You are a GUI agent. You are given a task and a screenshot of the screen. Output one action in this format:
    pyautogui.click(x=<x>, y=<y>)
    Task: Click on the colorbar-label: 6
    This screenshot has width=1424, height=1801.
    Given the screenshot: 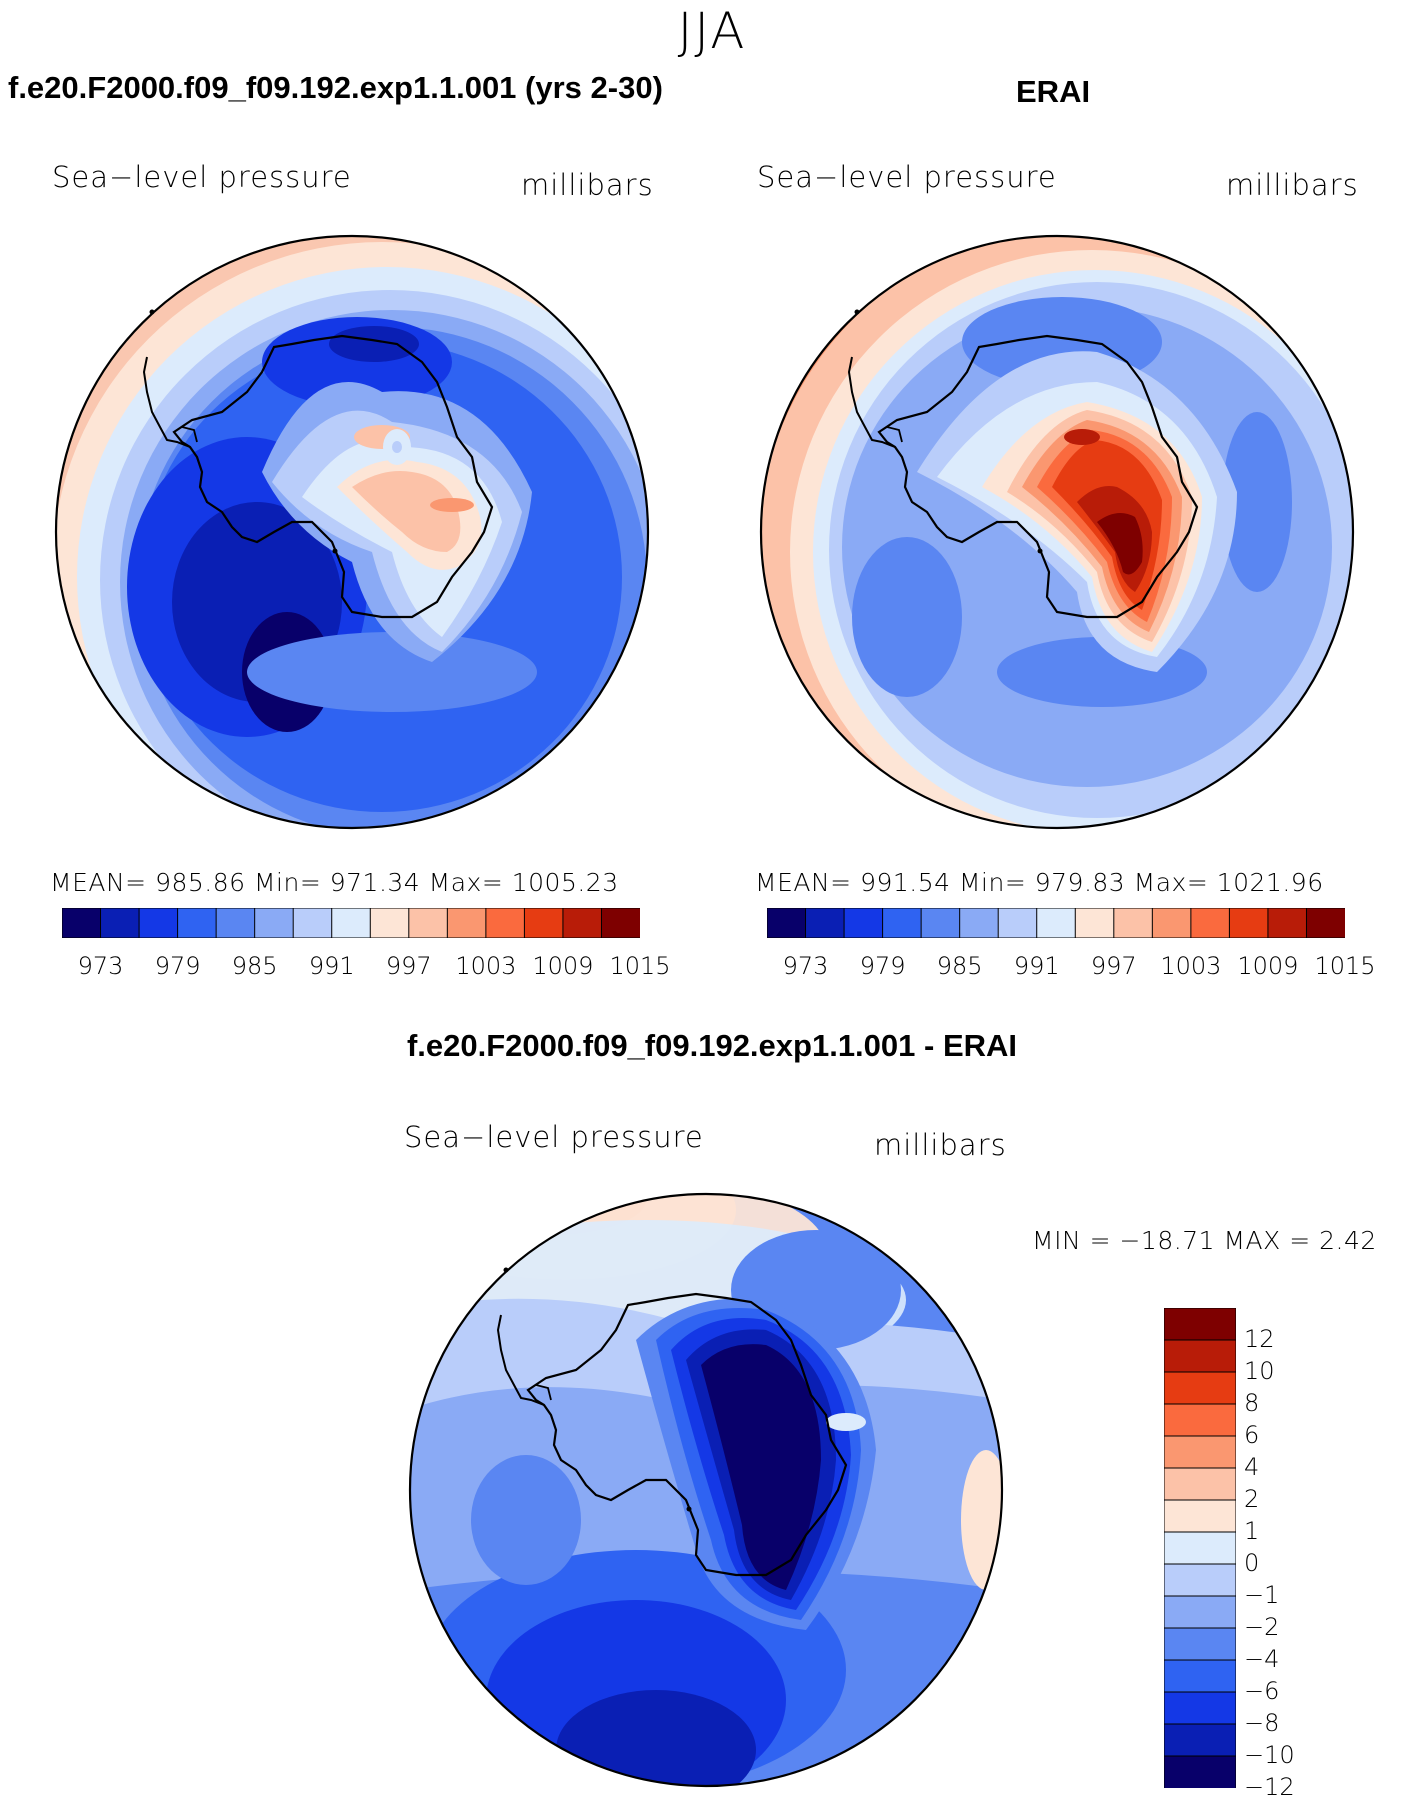 What is the action you would take?
    pyautogui.click(x=1252, y=1435)
    